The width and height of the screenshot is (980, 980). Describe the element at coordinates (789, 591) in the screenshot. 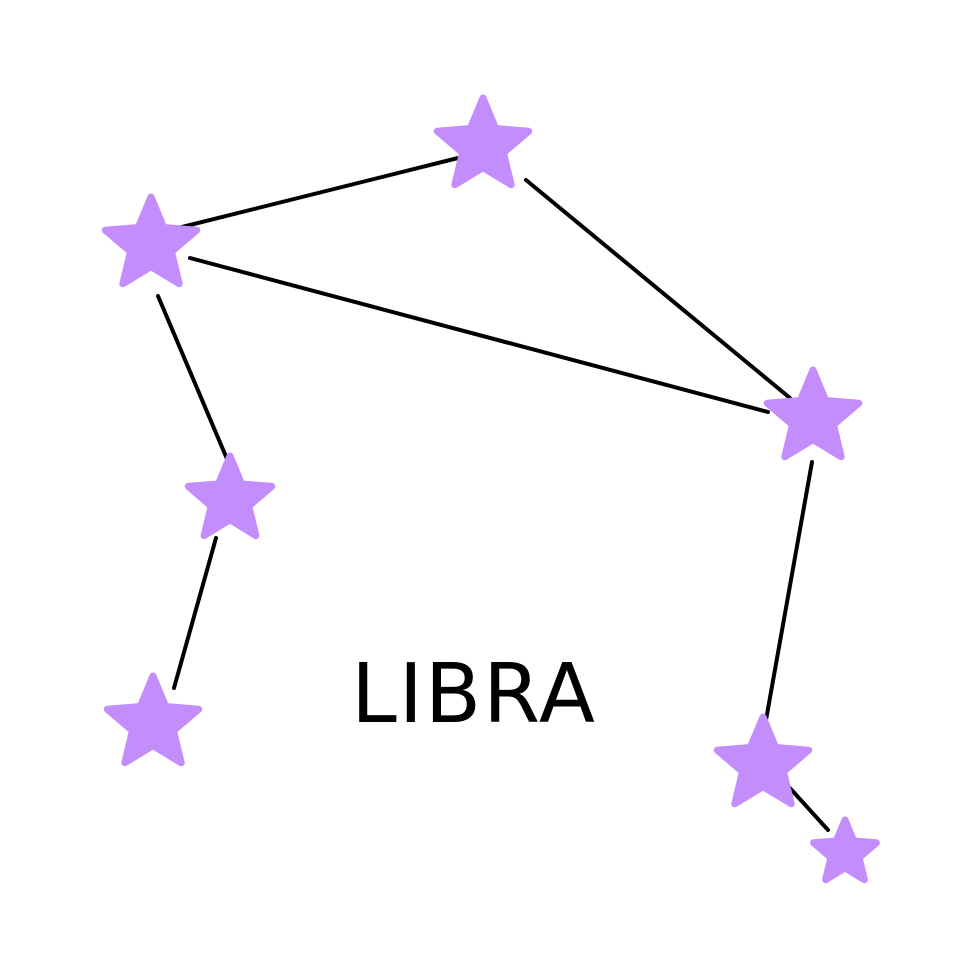

I see `line-right-to-right-low` at that location.